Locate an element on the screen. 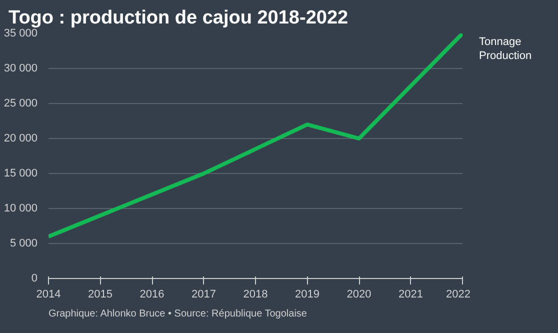  x-tick-label: 2015 is located at coordinates (100, 294).